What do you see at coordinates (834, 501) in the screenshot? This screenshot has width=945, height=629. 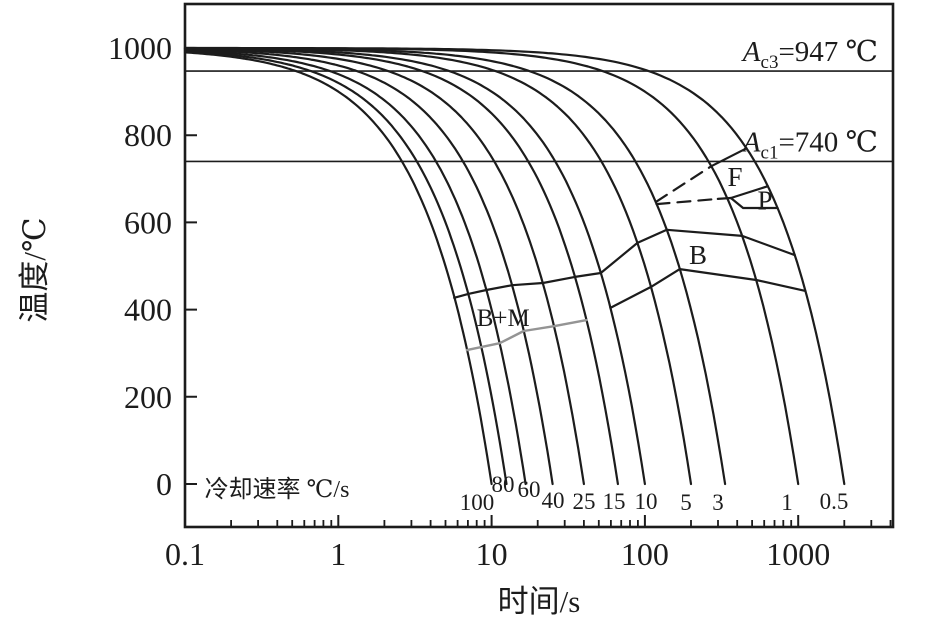 I see `rate-label-0_5: 0.5` at bounding box center [834, 501].